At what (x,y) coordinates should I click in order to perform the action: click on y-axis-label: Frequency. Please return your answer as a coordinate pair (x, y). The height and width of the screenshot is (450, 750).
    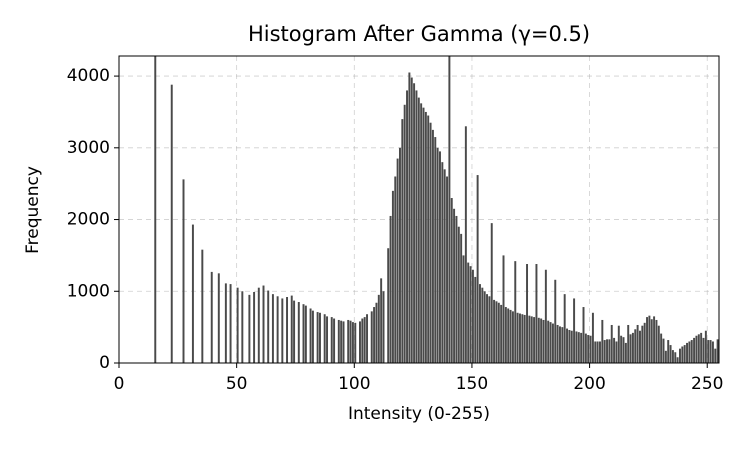
    Looking at the image, I should click on (33, 210).